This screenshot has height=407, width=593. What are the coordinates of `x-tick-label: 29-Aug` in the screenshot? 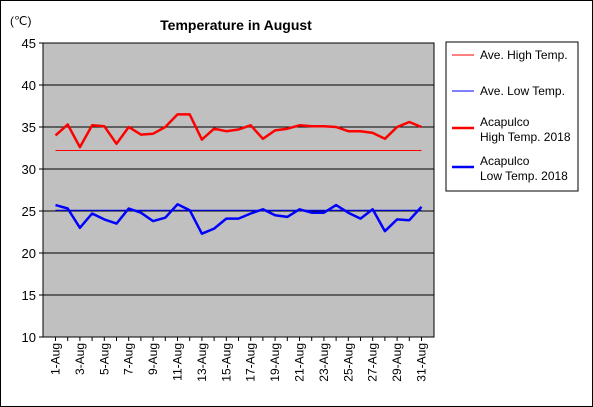 It's located at (397, 362).